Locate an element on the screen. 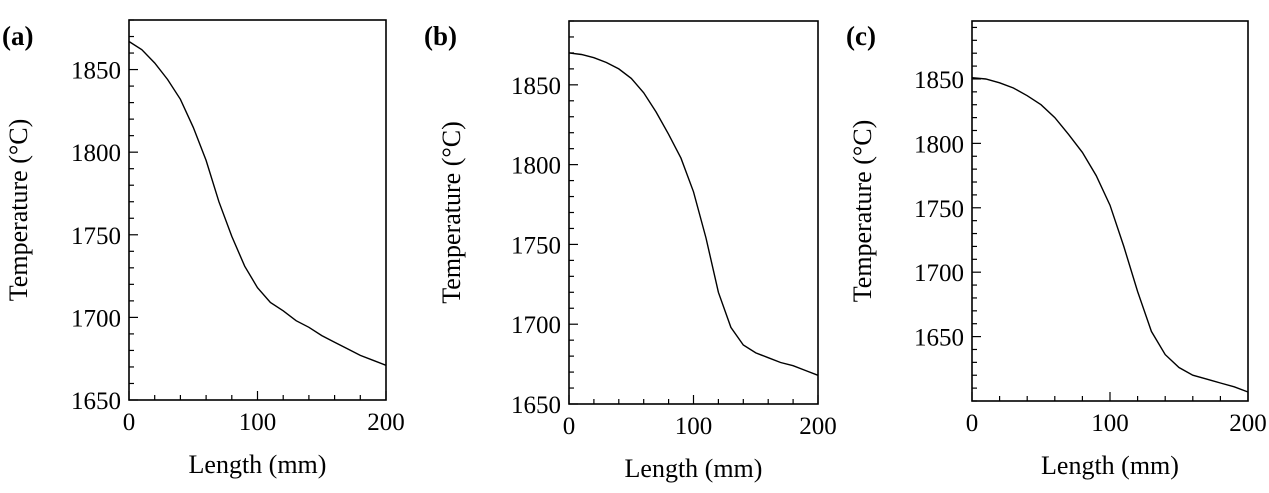 The width and height of the screenshot is (1269, 493). panel-letter: (a) is located at coordinates (17, 36).